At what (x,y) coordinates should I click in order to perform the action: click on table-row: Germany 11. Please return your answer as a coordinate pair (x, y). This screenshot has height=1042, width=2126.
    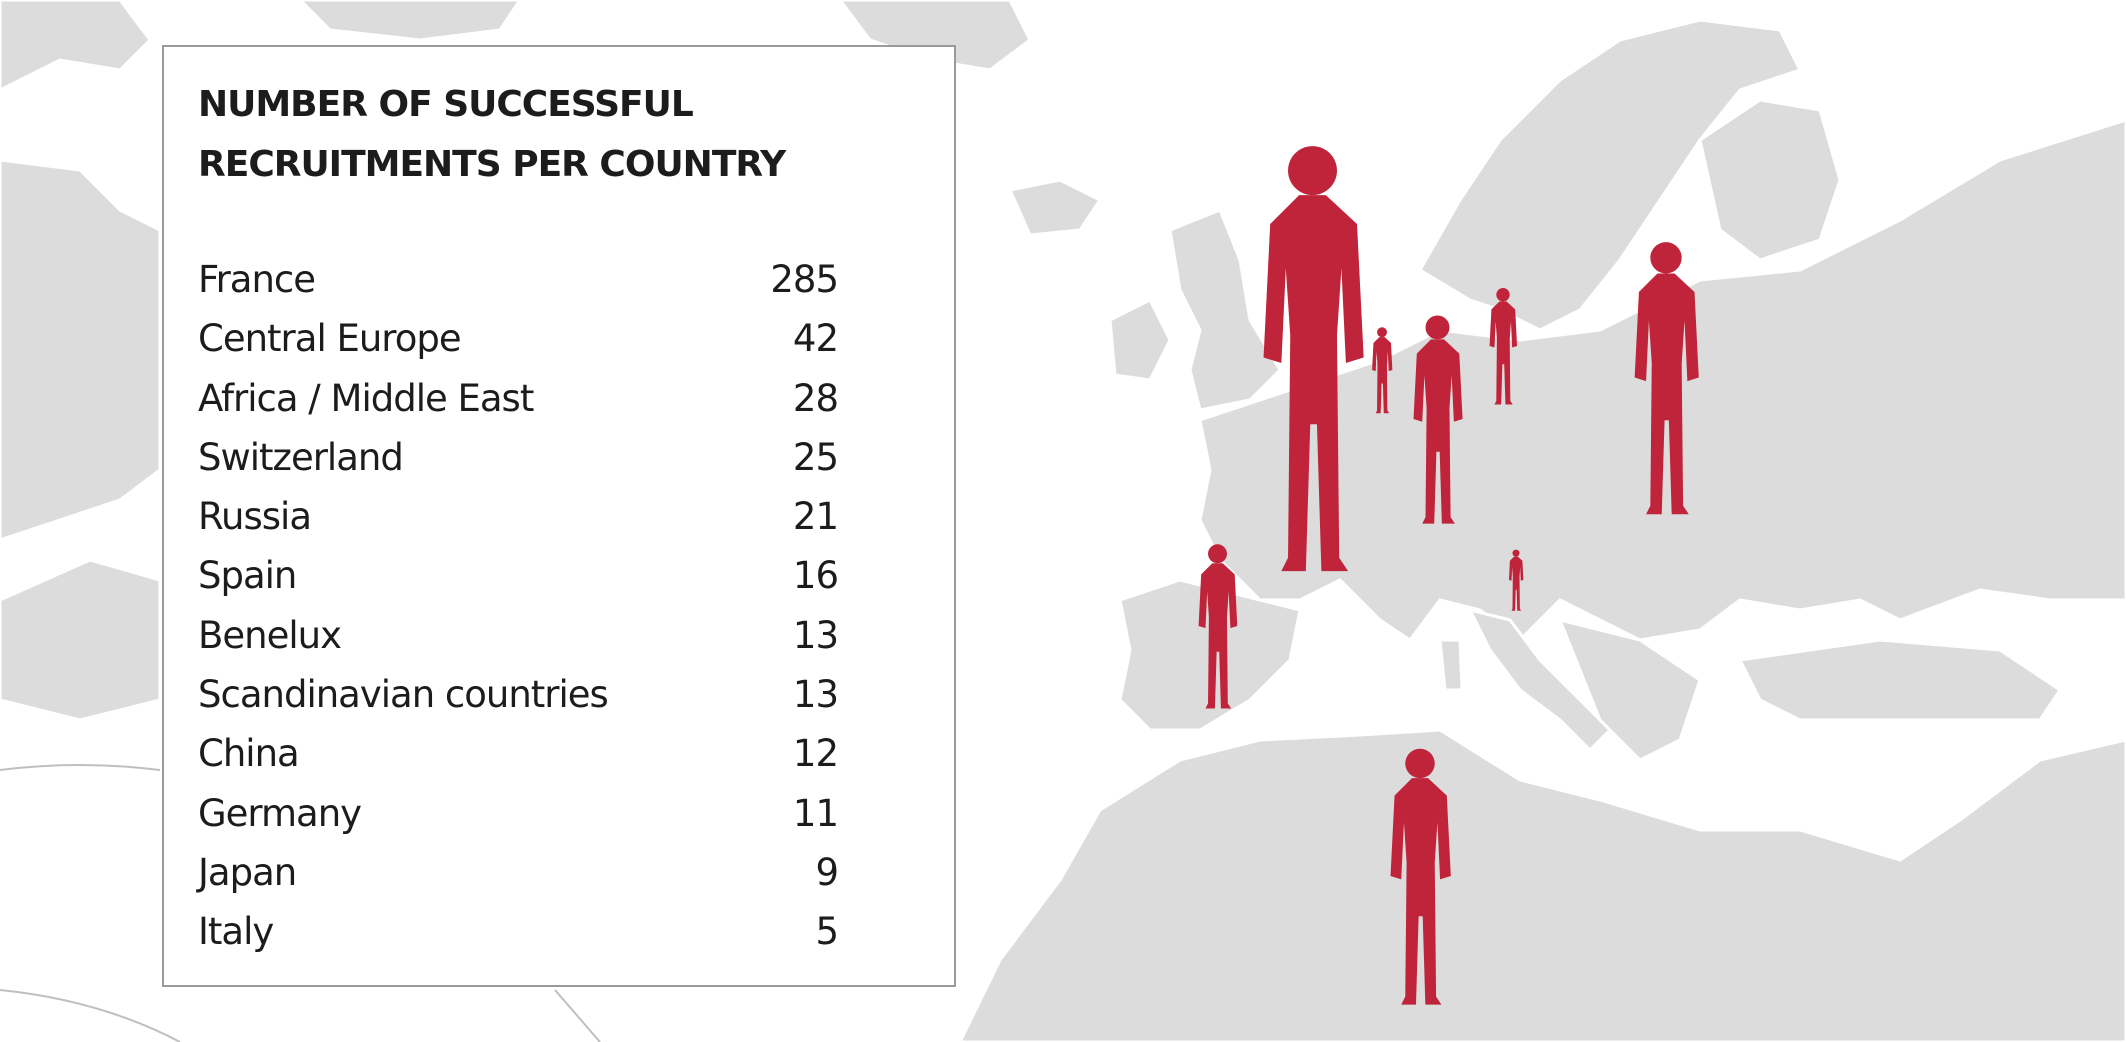
    Looking at the image, I should click on (518, 813).